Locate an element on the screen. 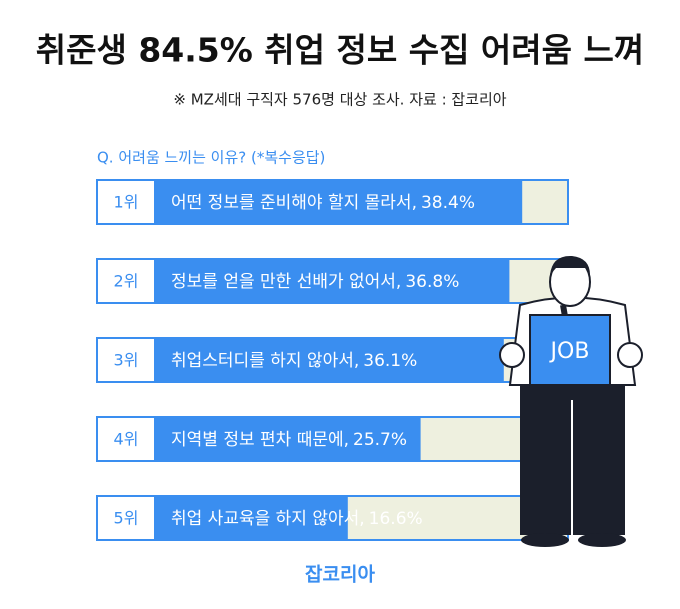 This screenshot has width=680, height=609. category-label: 정보를 얻을 만한 선배가 없어서, 36.8% is located at coordinates (315, 282).